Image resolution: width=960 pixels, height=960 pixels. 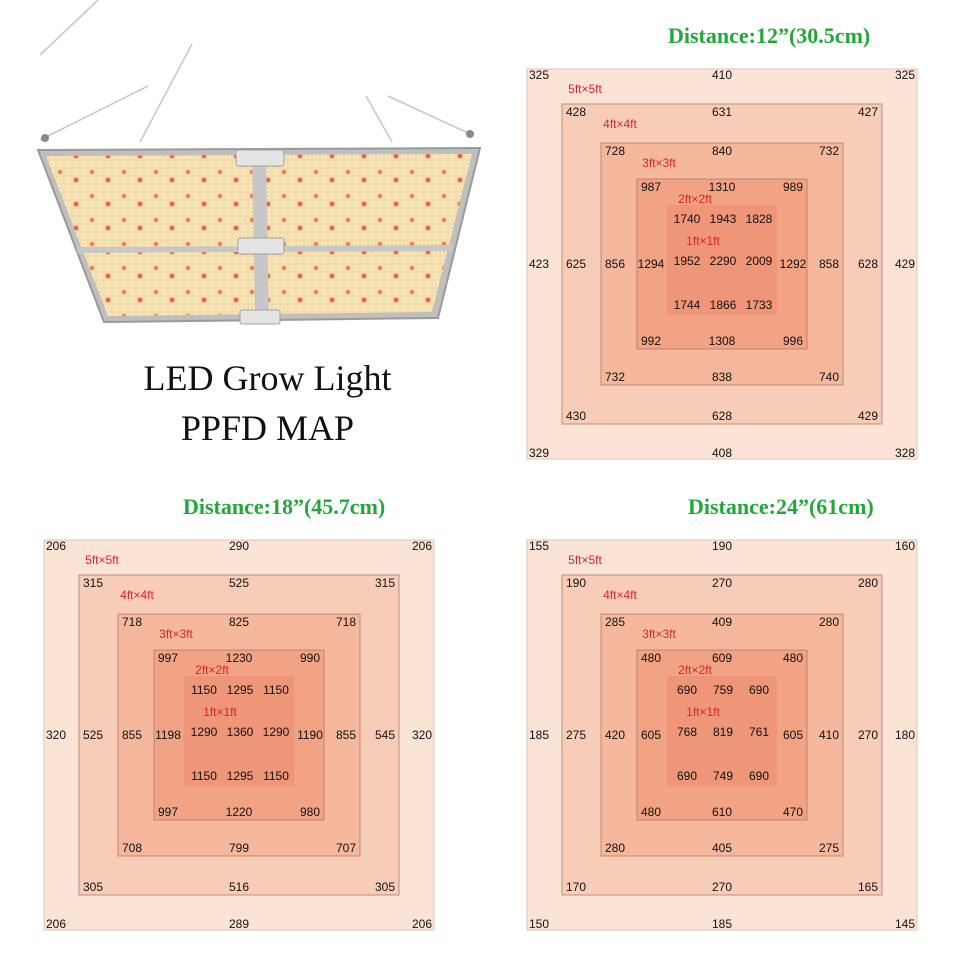 I want to click on ppfd-value: 840, so click(x=722, y=151).